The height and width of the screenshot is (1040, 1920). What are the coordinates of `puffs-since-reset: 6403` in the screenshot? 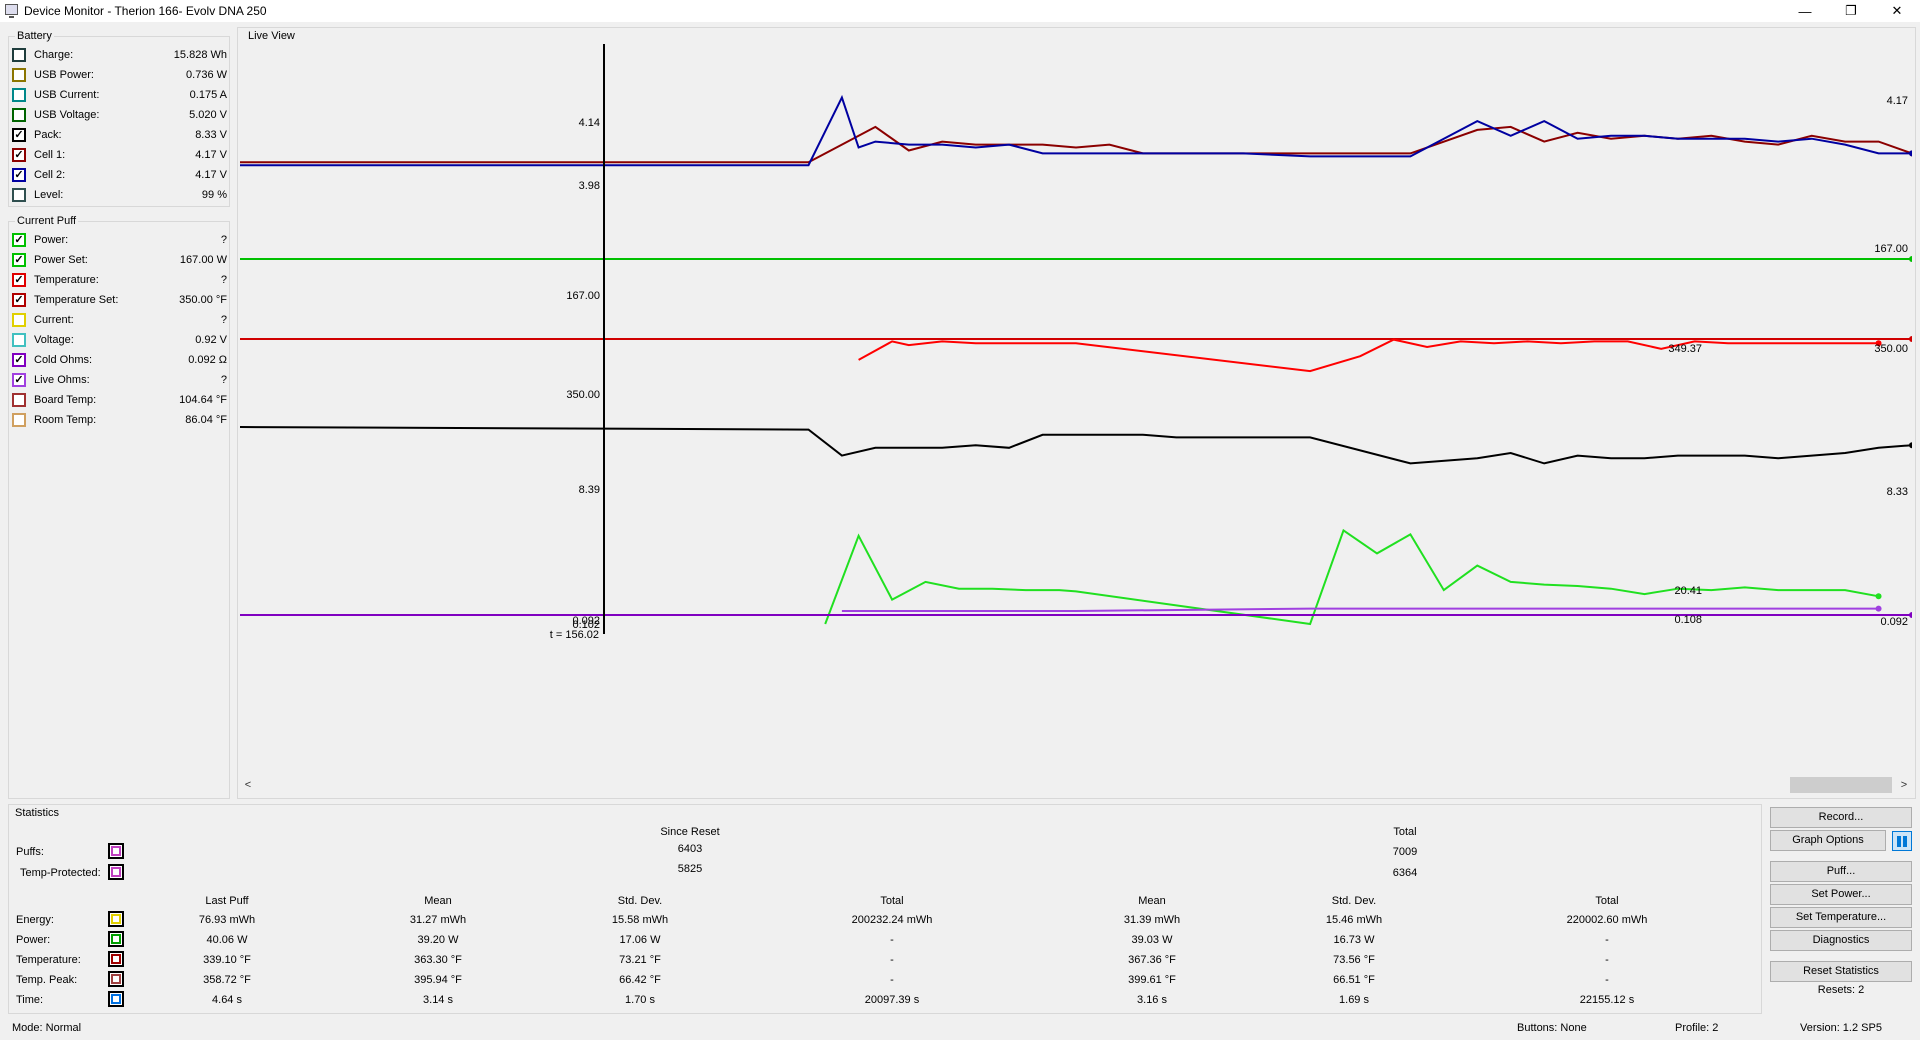 It's located at (690, 849).